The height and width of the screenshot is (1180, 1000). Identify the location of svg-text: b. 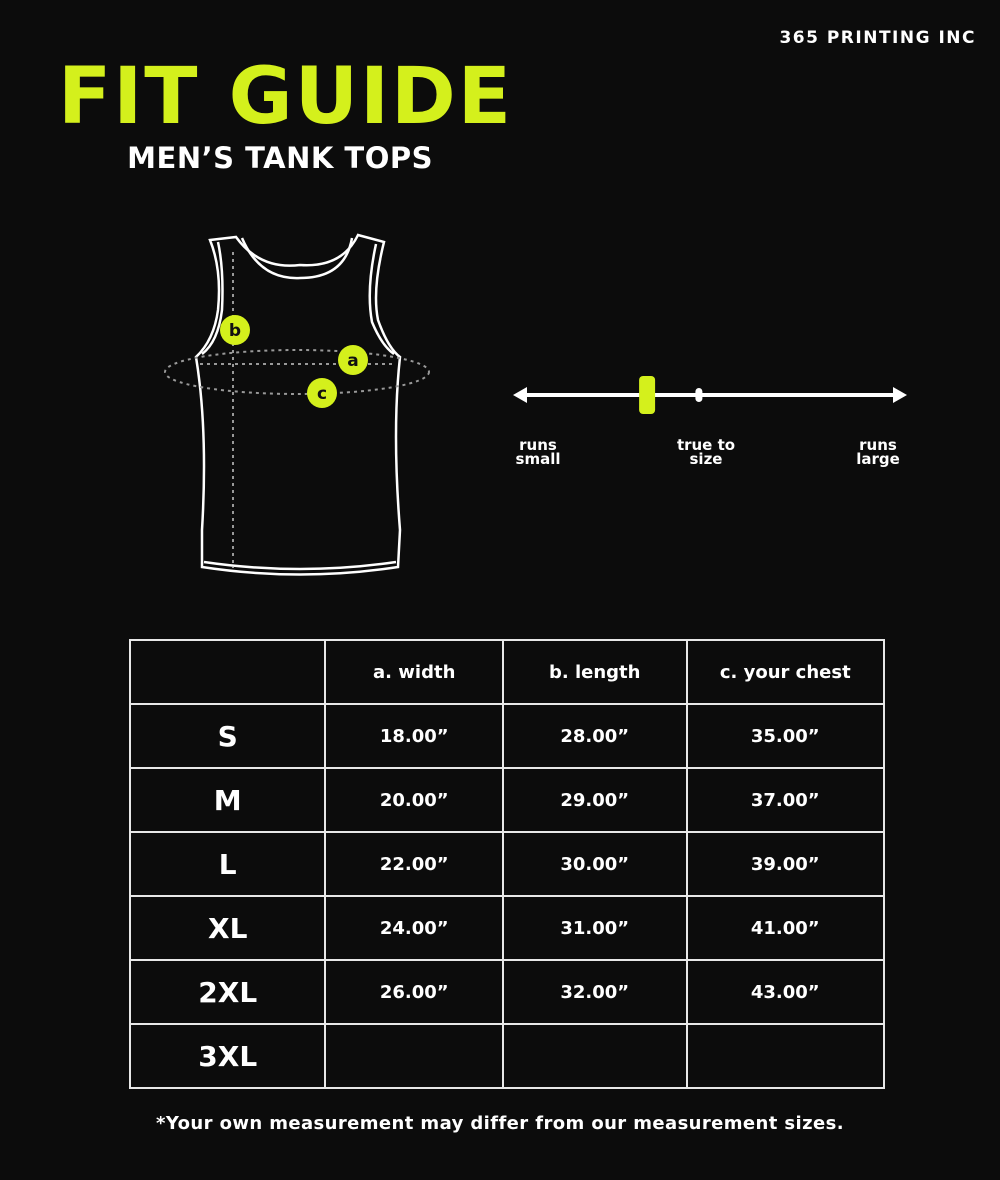
(235, 331).